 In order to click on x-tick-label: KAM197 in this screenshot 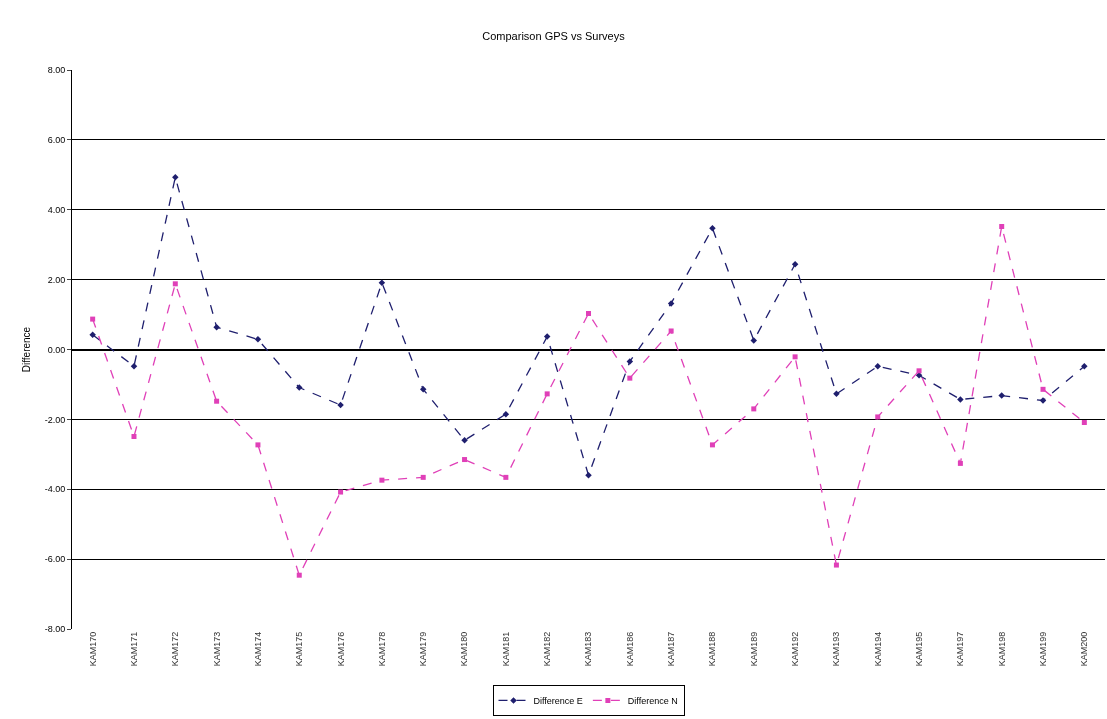, I will do `click(960, 649)`.